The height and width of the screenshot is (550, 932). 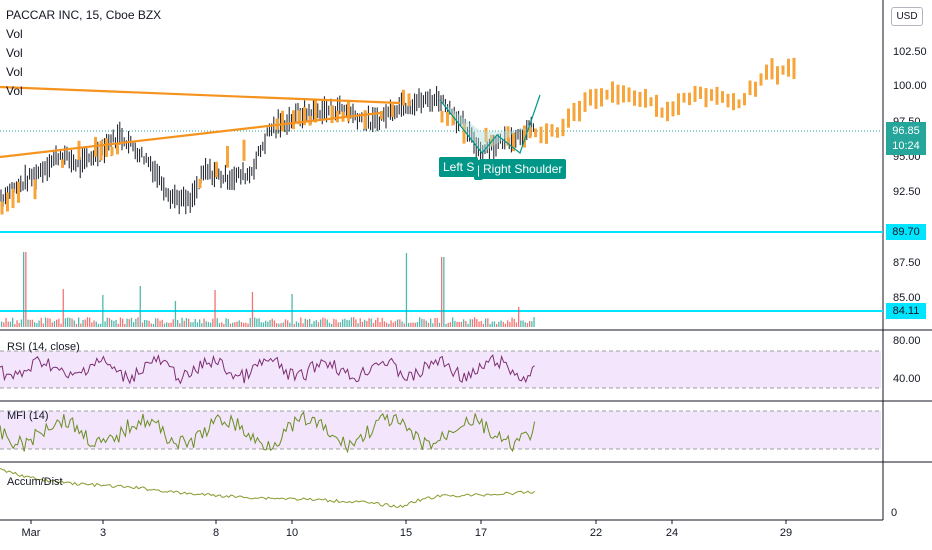 What do you see at coordinates (906, 232) in the screenshot?
I see `level-badge-upper: 89.70` at bounding box center [906, 232].